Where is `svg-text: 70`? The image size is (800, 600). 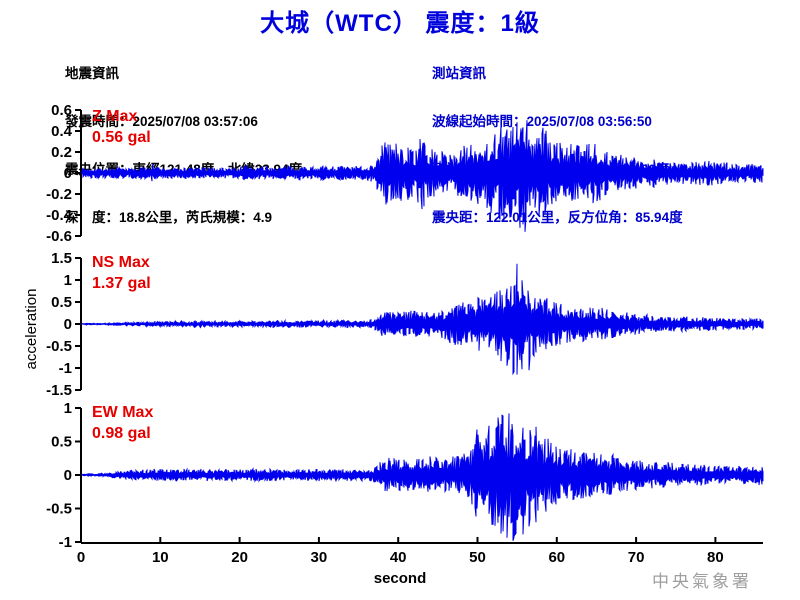
svg-text: 70 is located at coordinates (636, 557).